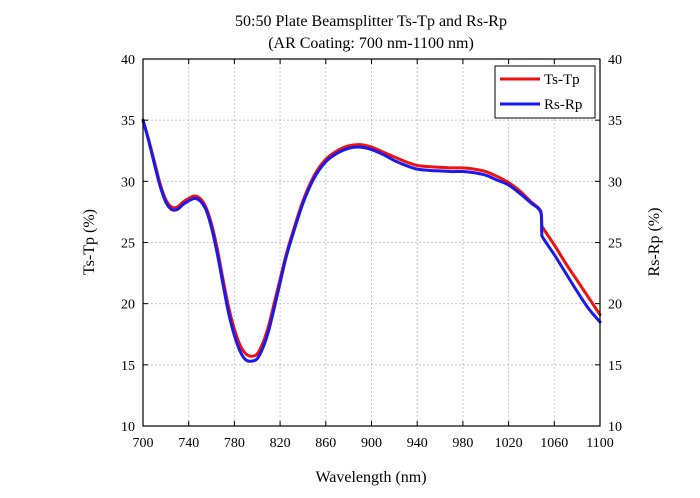  Describe the element at coordinates (615, 244) in the screenshot. I see `y-tick-label-right: 25` at that location.